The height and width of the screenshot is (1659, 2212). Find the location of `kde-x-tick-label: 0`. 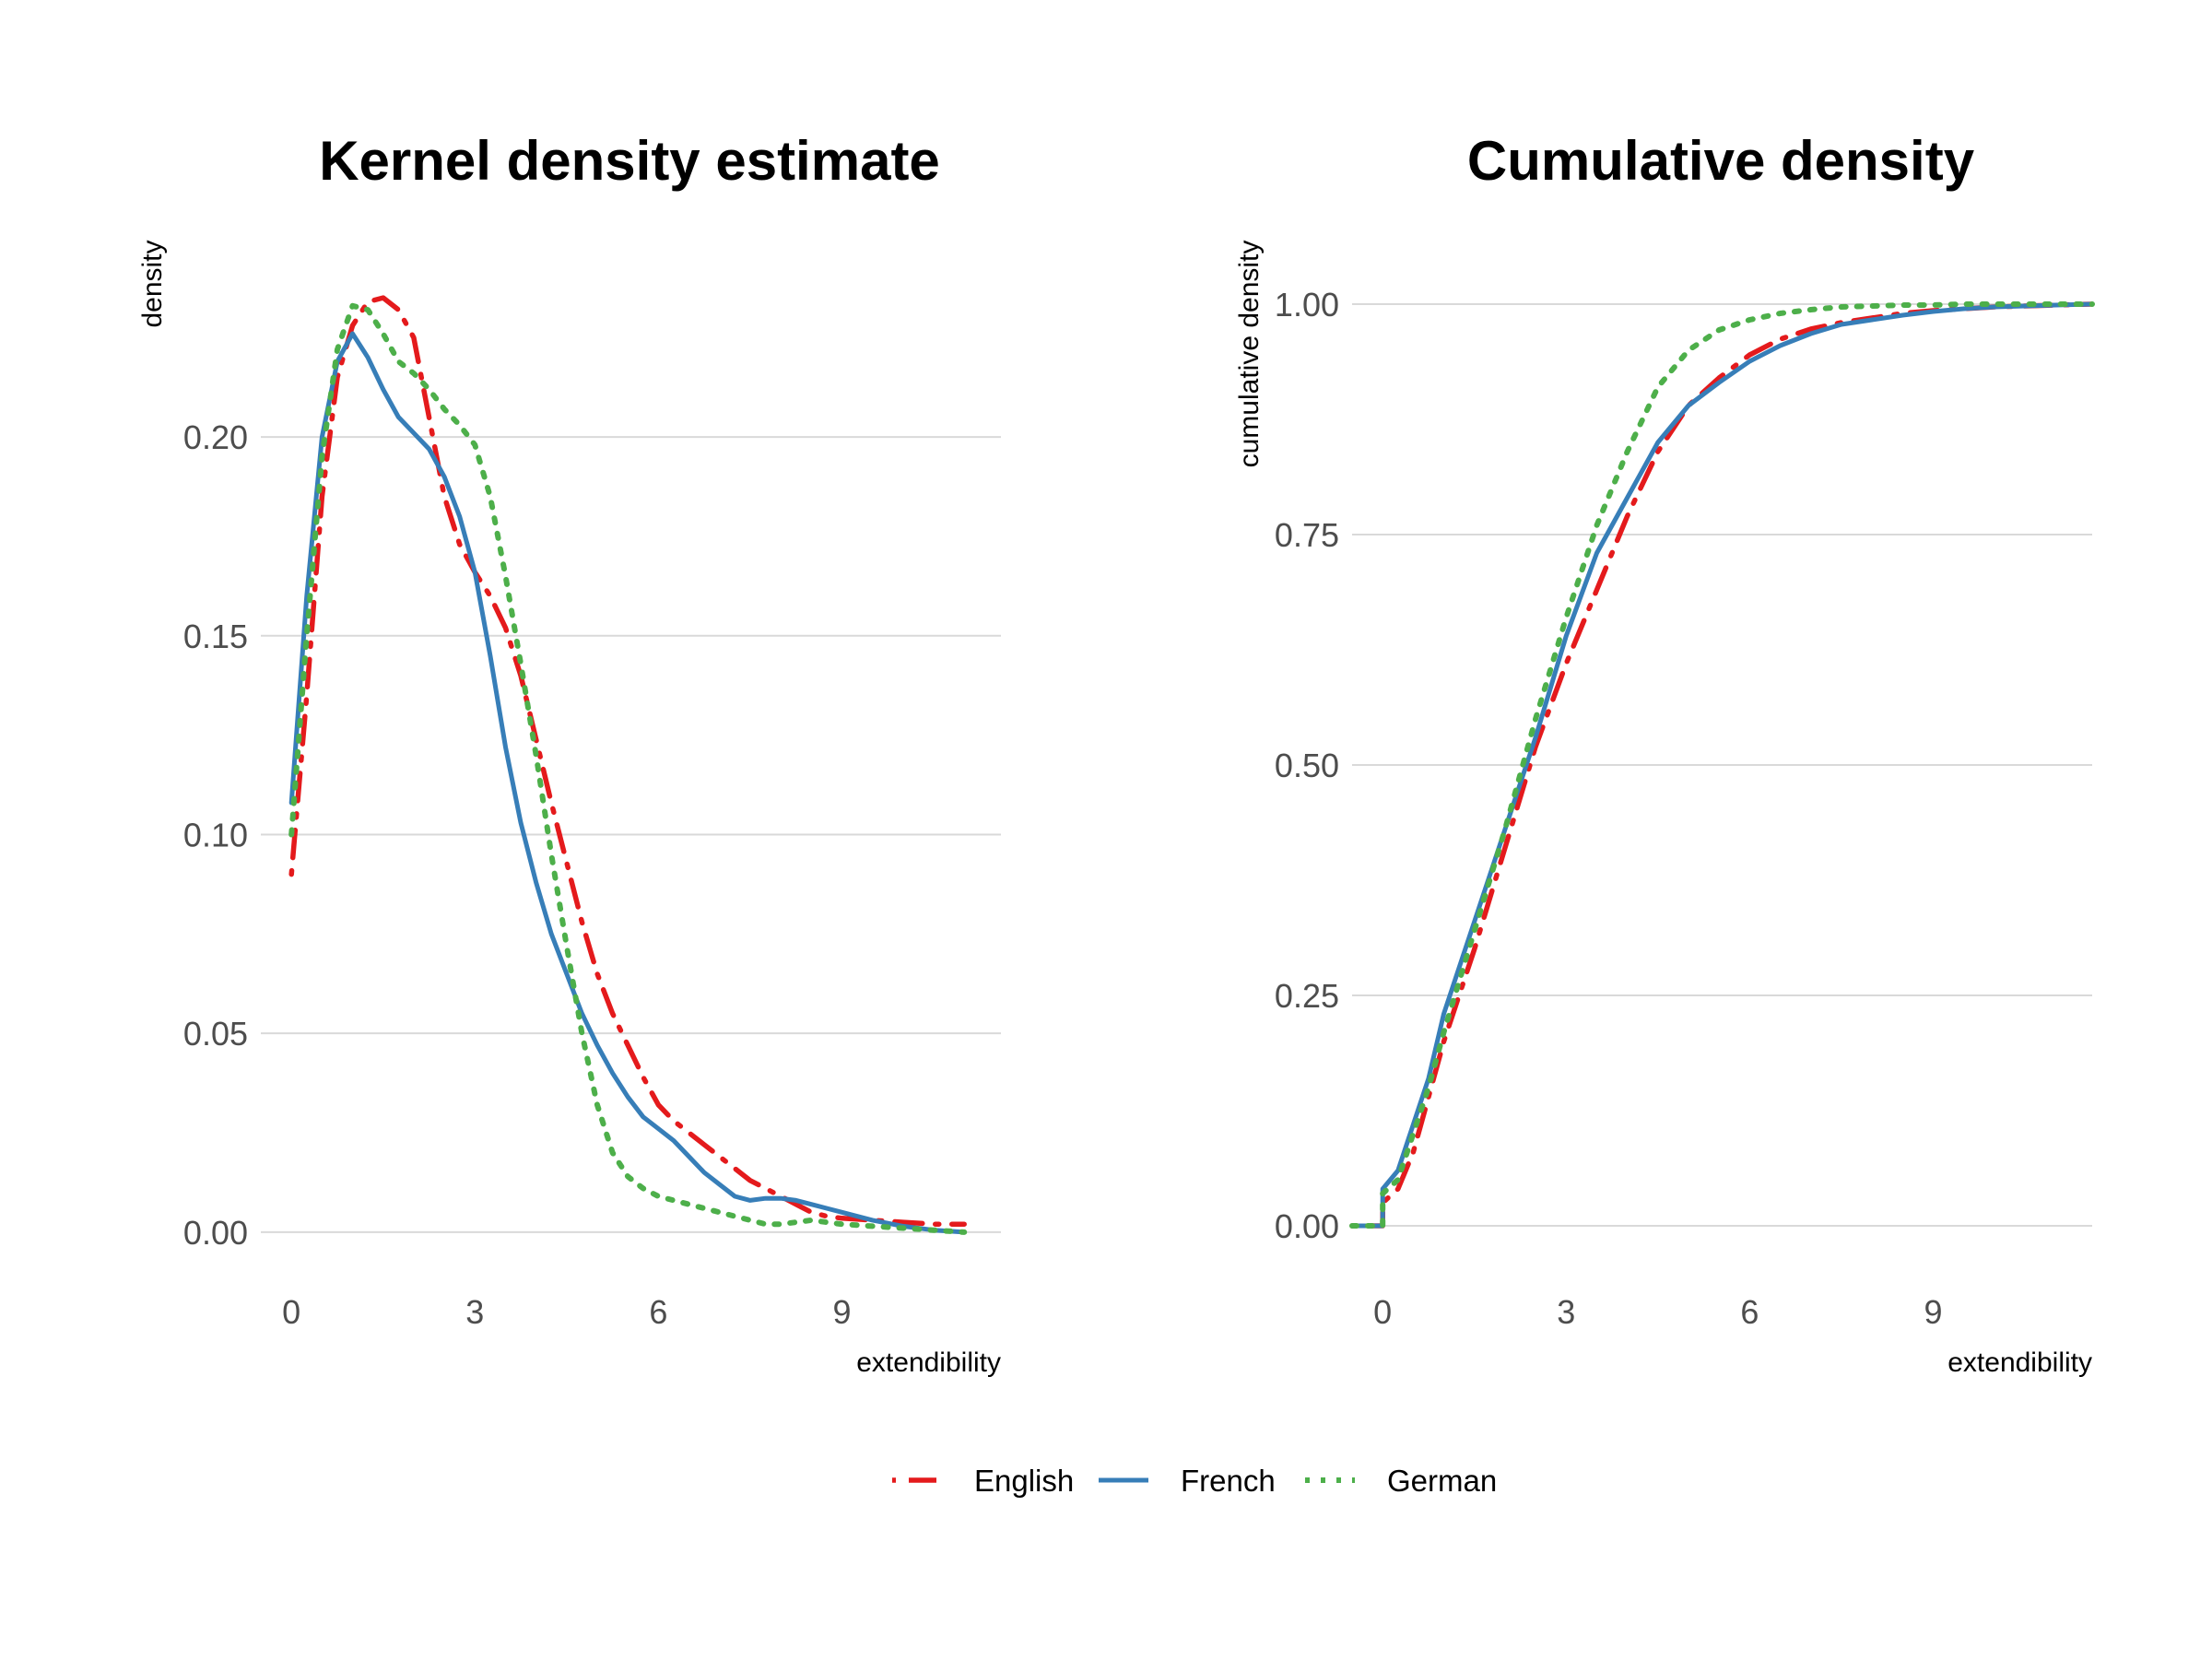

kde-x-tick-label: 0 is located at coordinates (291, 1312).